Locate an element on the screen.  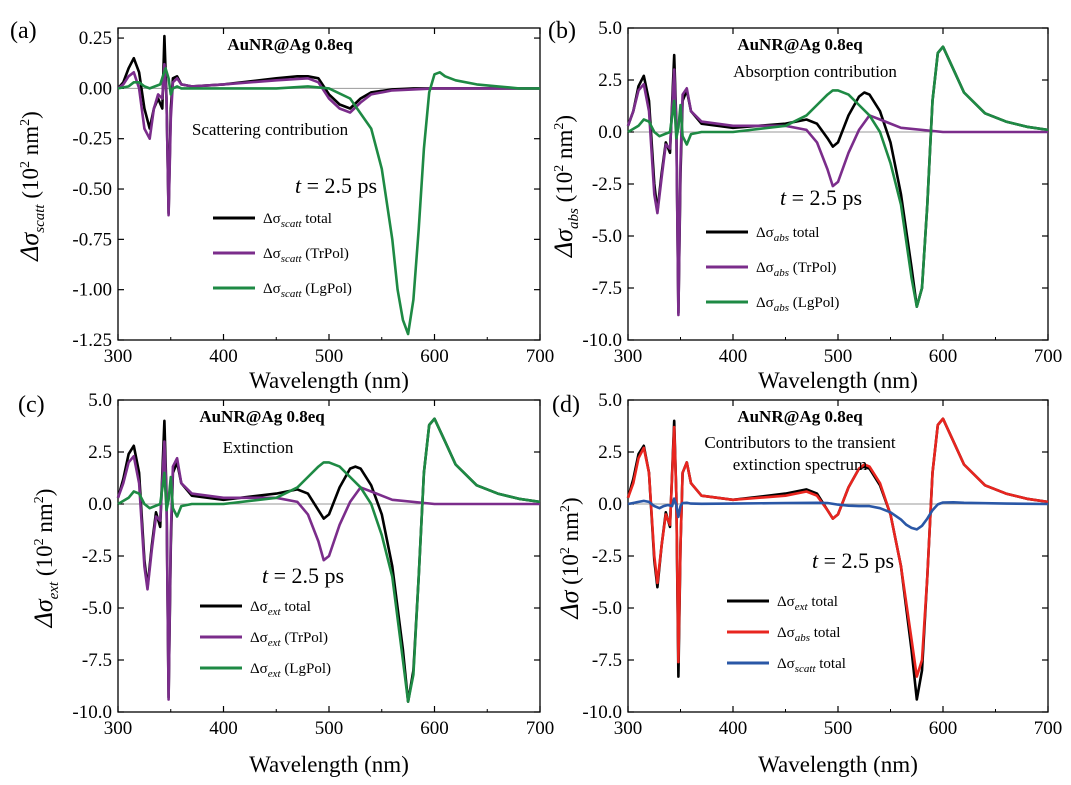
annotation-text: Extinction is located at coordinates (258, 447).